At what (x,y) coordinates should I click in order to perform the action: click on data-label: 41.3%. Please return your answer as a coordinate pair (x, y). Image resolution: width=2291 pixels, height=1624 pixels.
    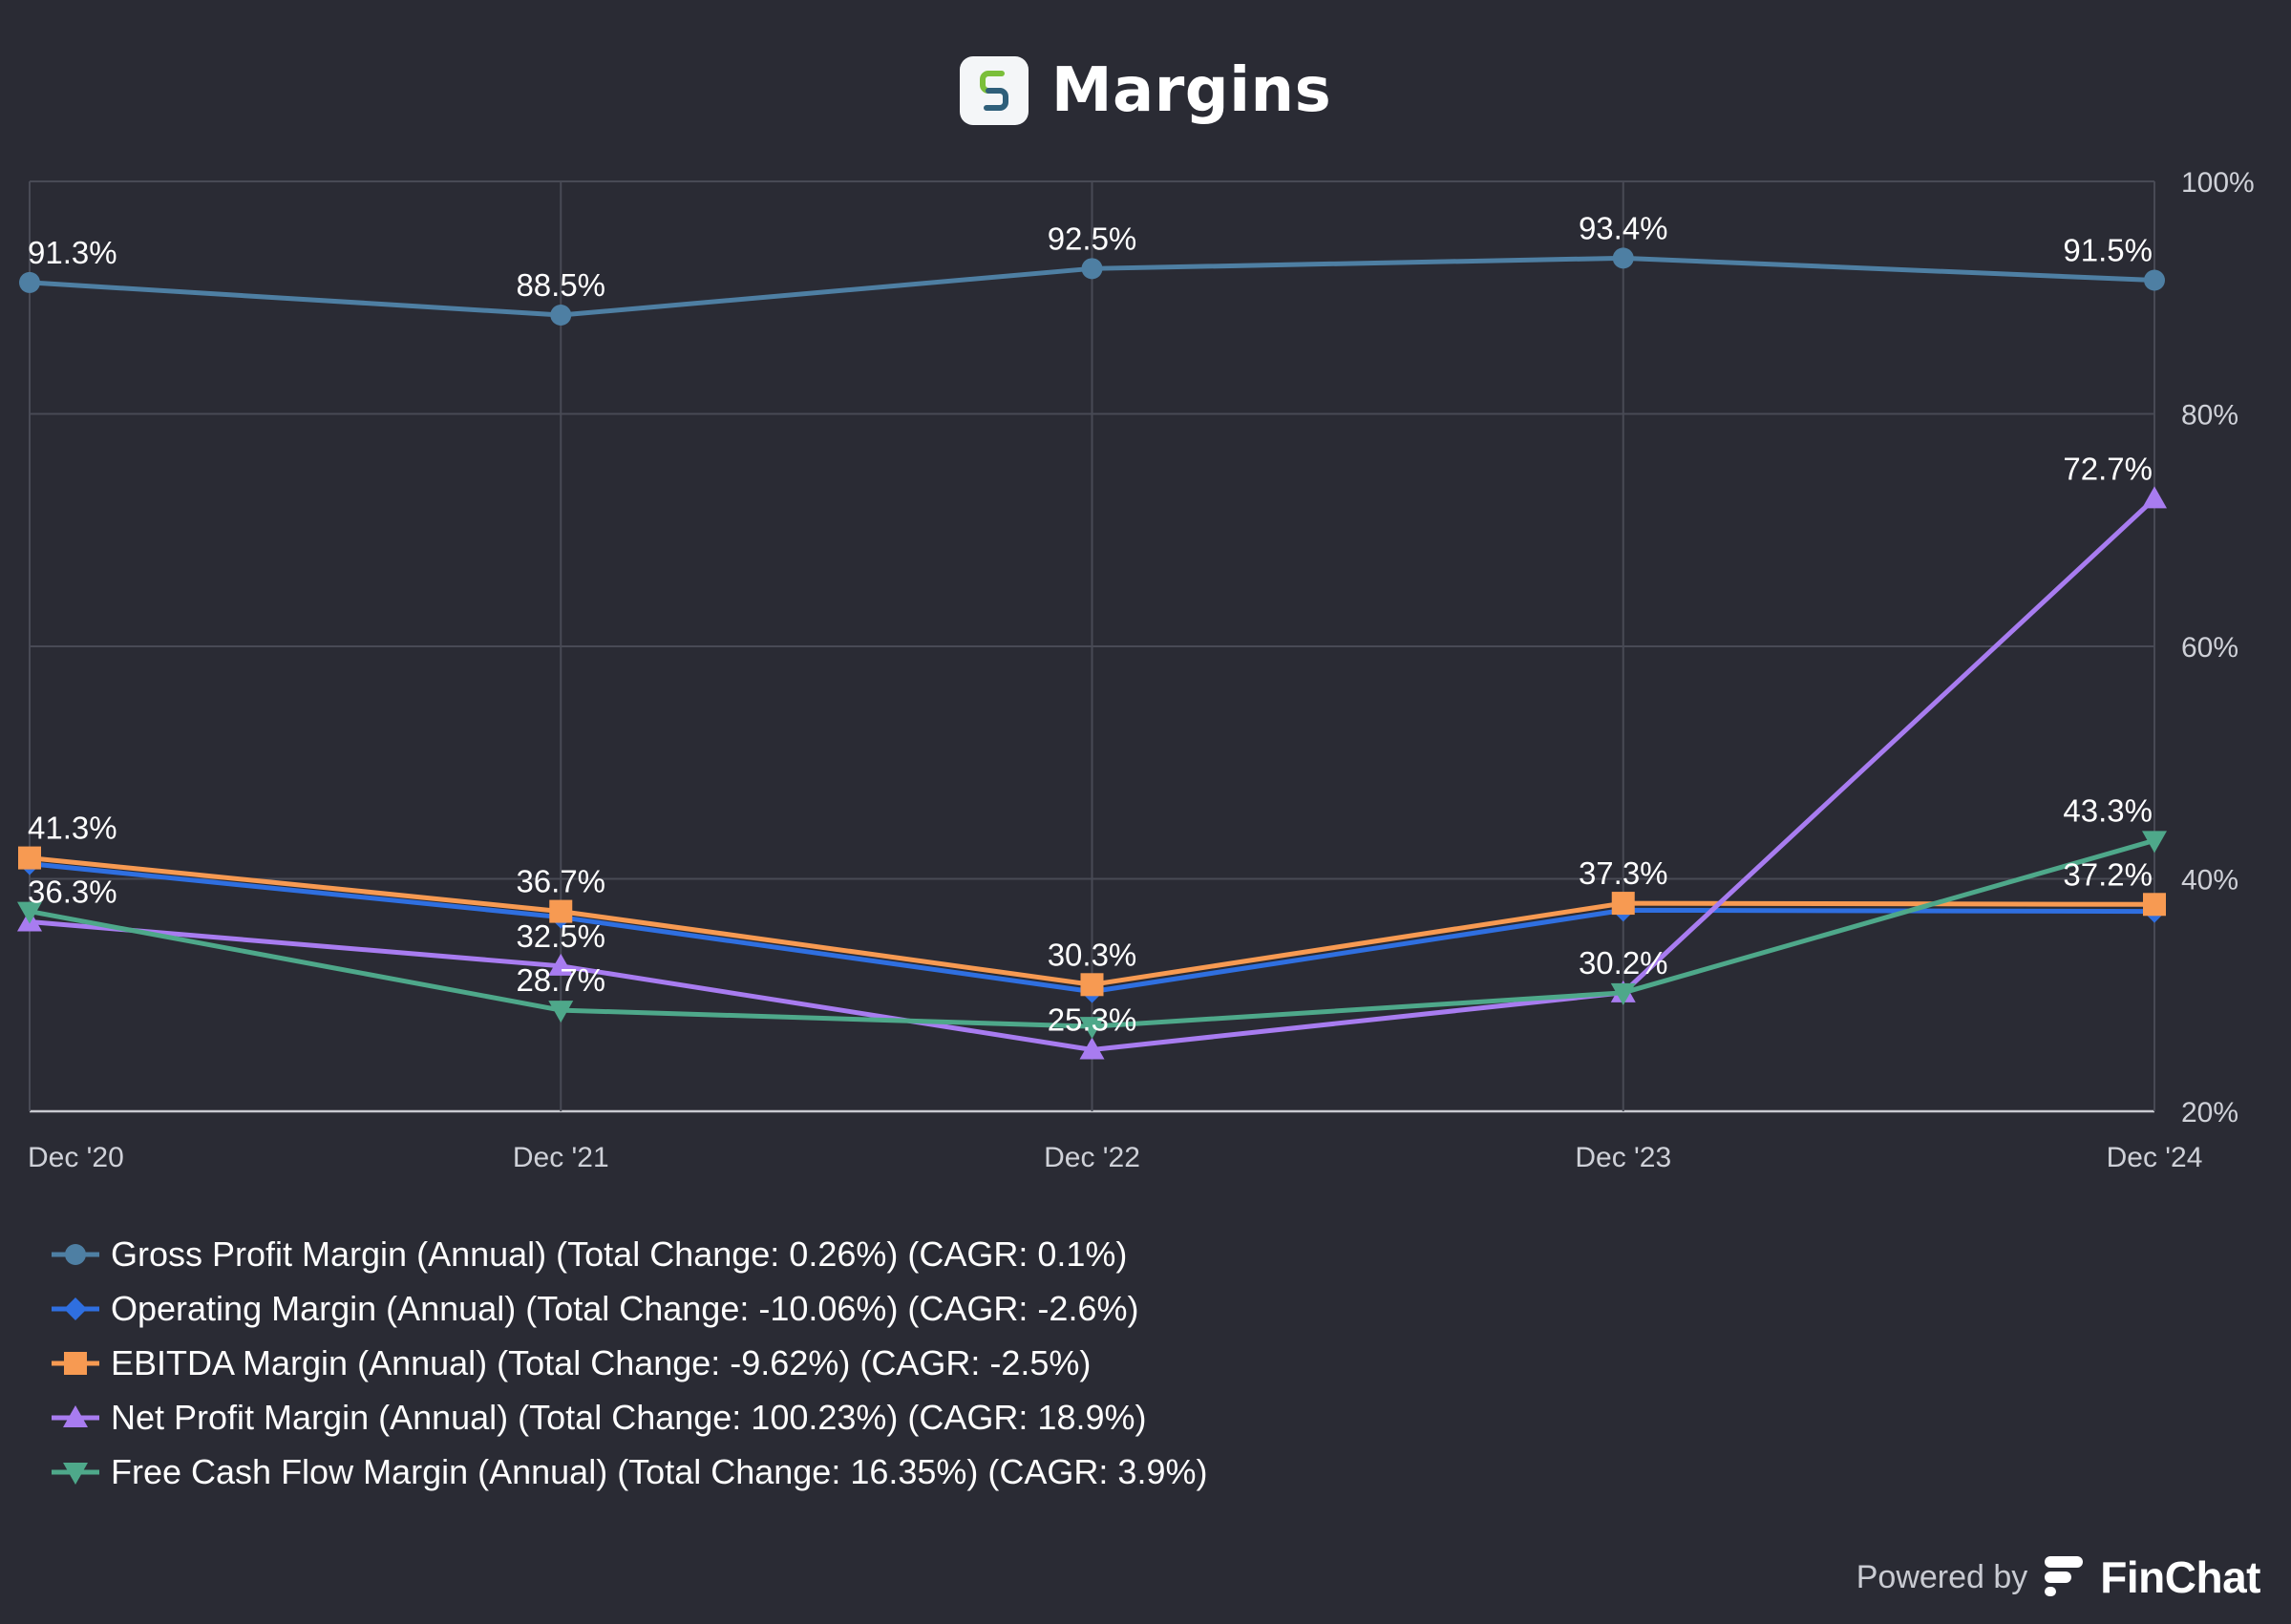
    Looking at the image, I should click on (72, 828).